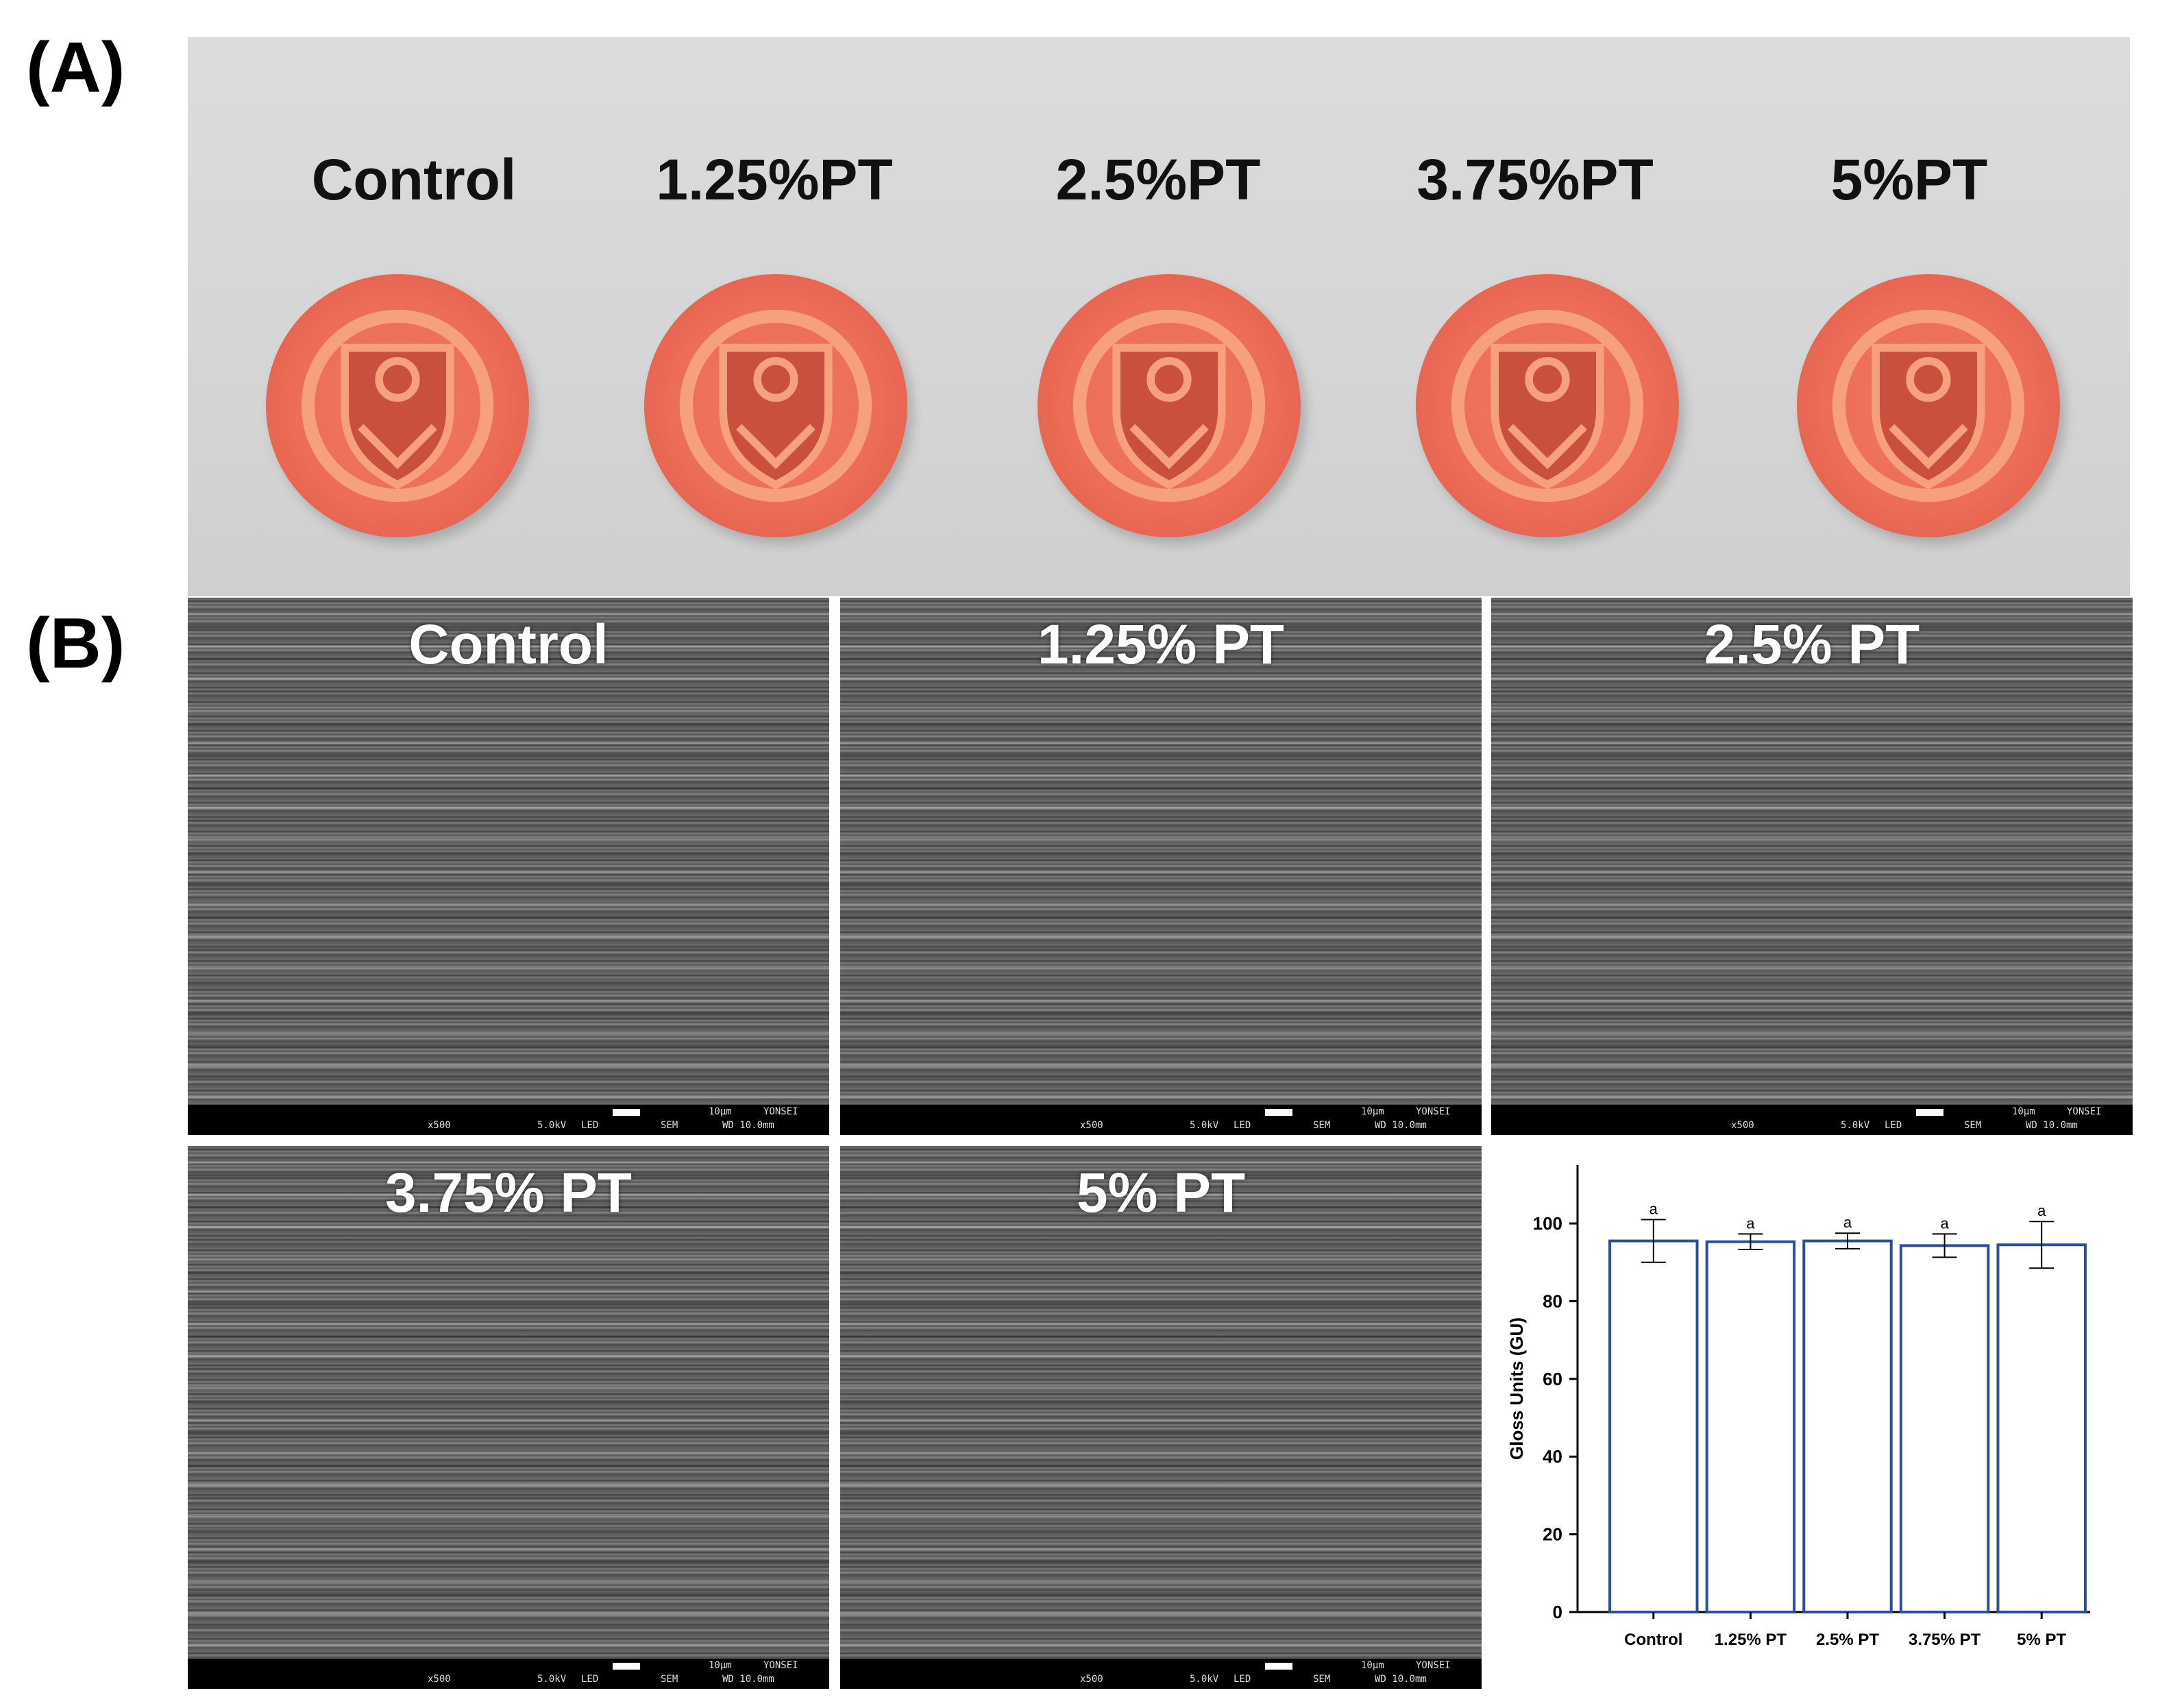  I want to click on sample-disc-control, so click(397, 406).